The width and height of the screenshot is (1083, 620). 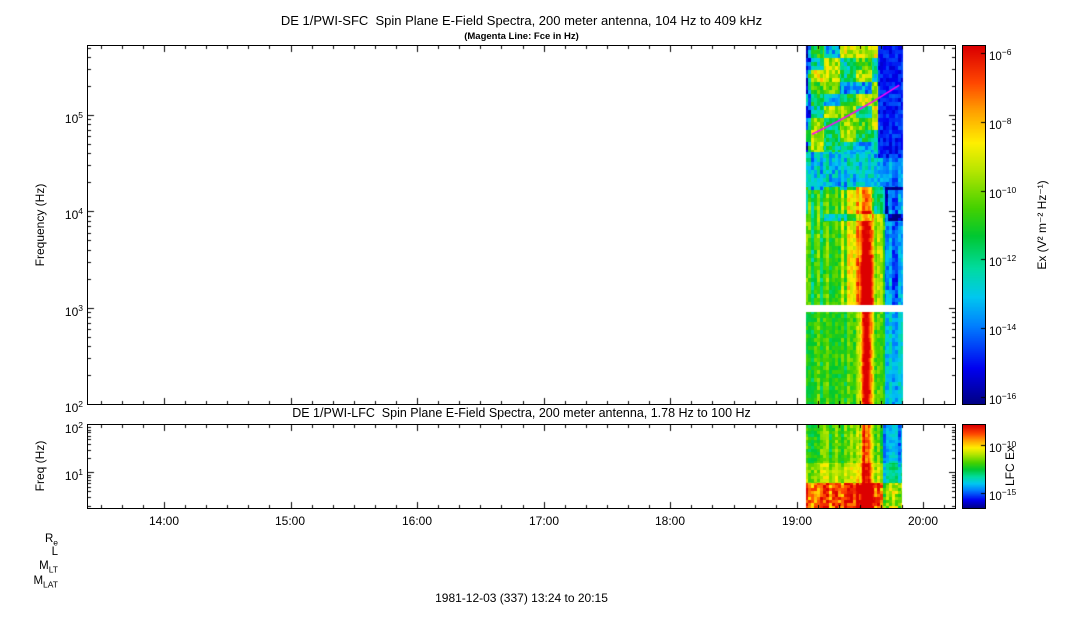 What do you see at coordinates (45, 582) in the screenshot?
I see `orbit-label-mlat: MLAT` at bounding box center [45, 582].